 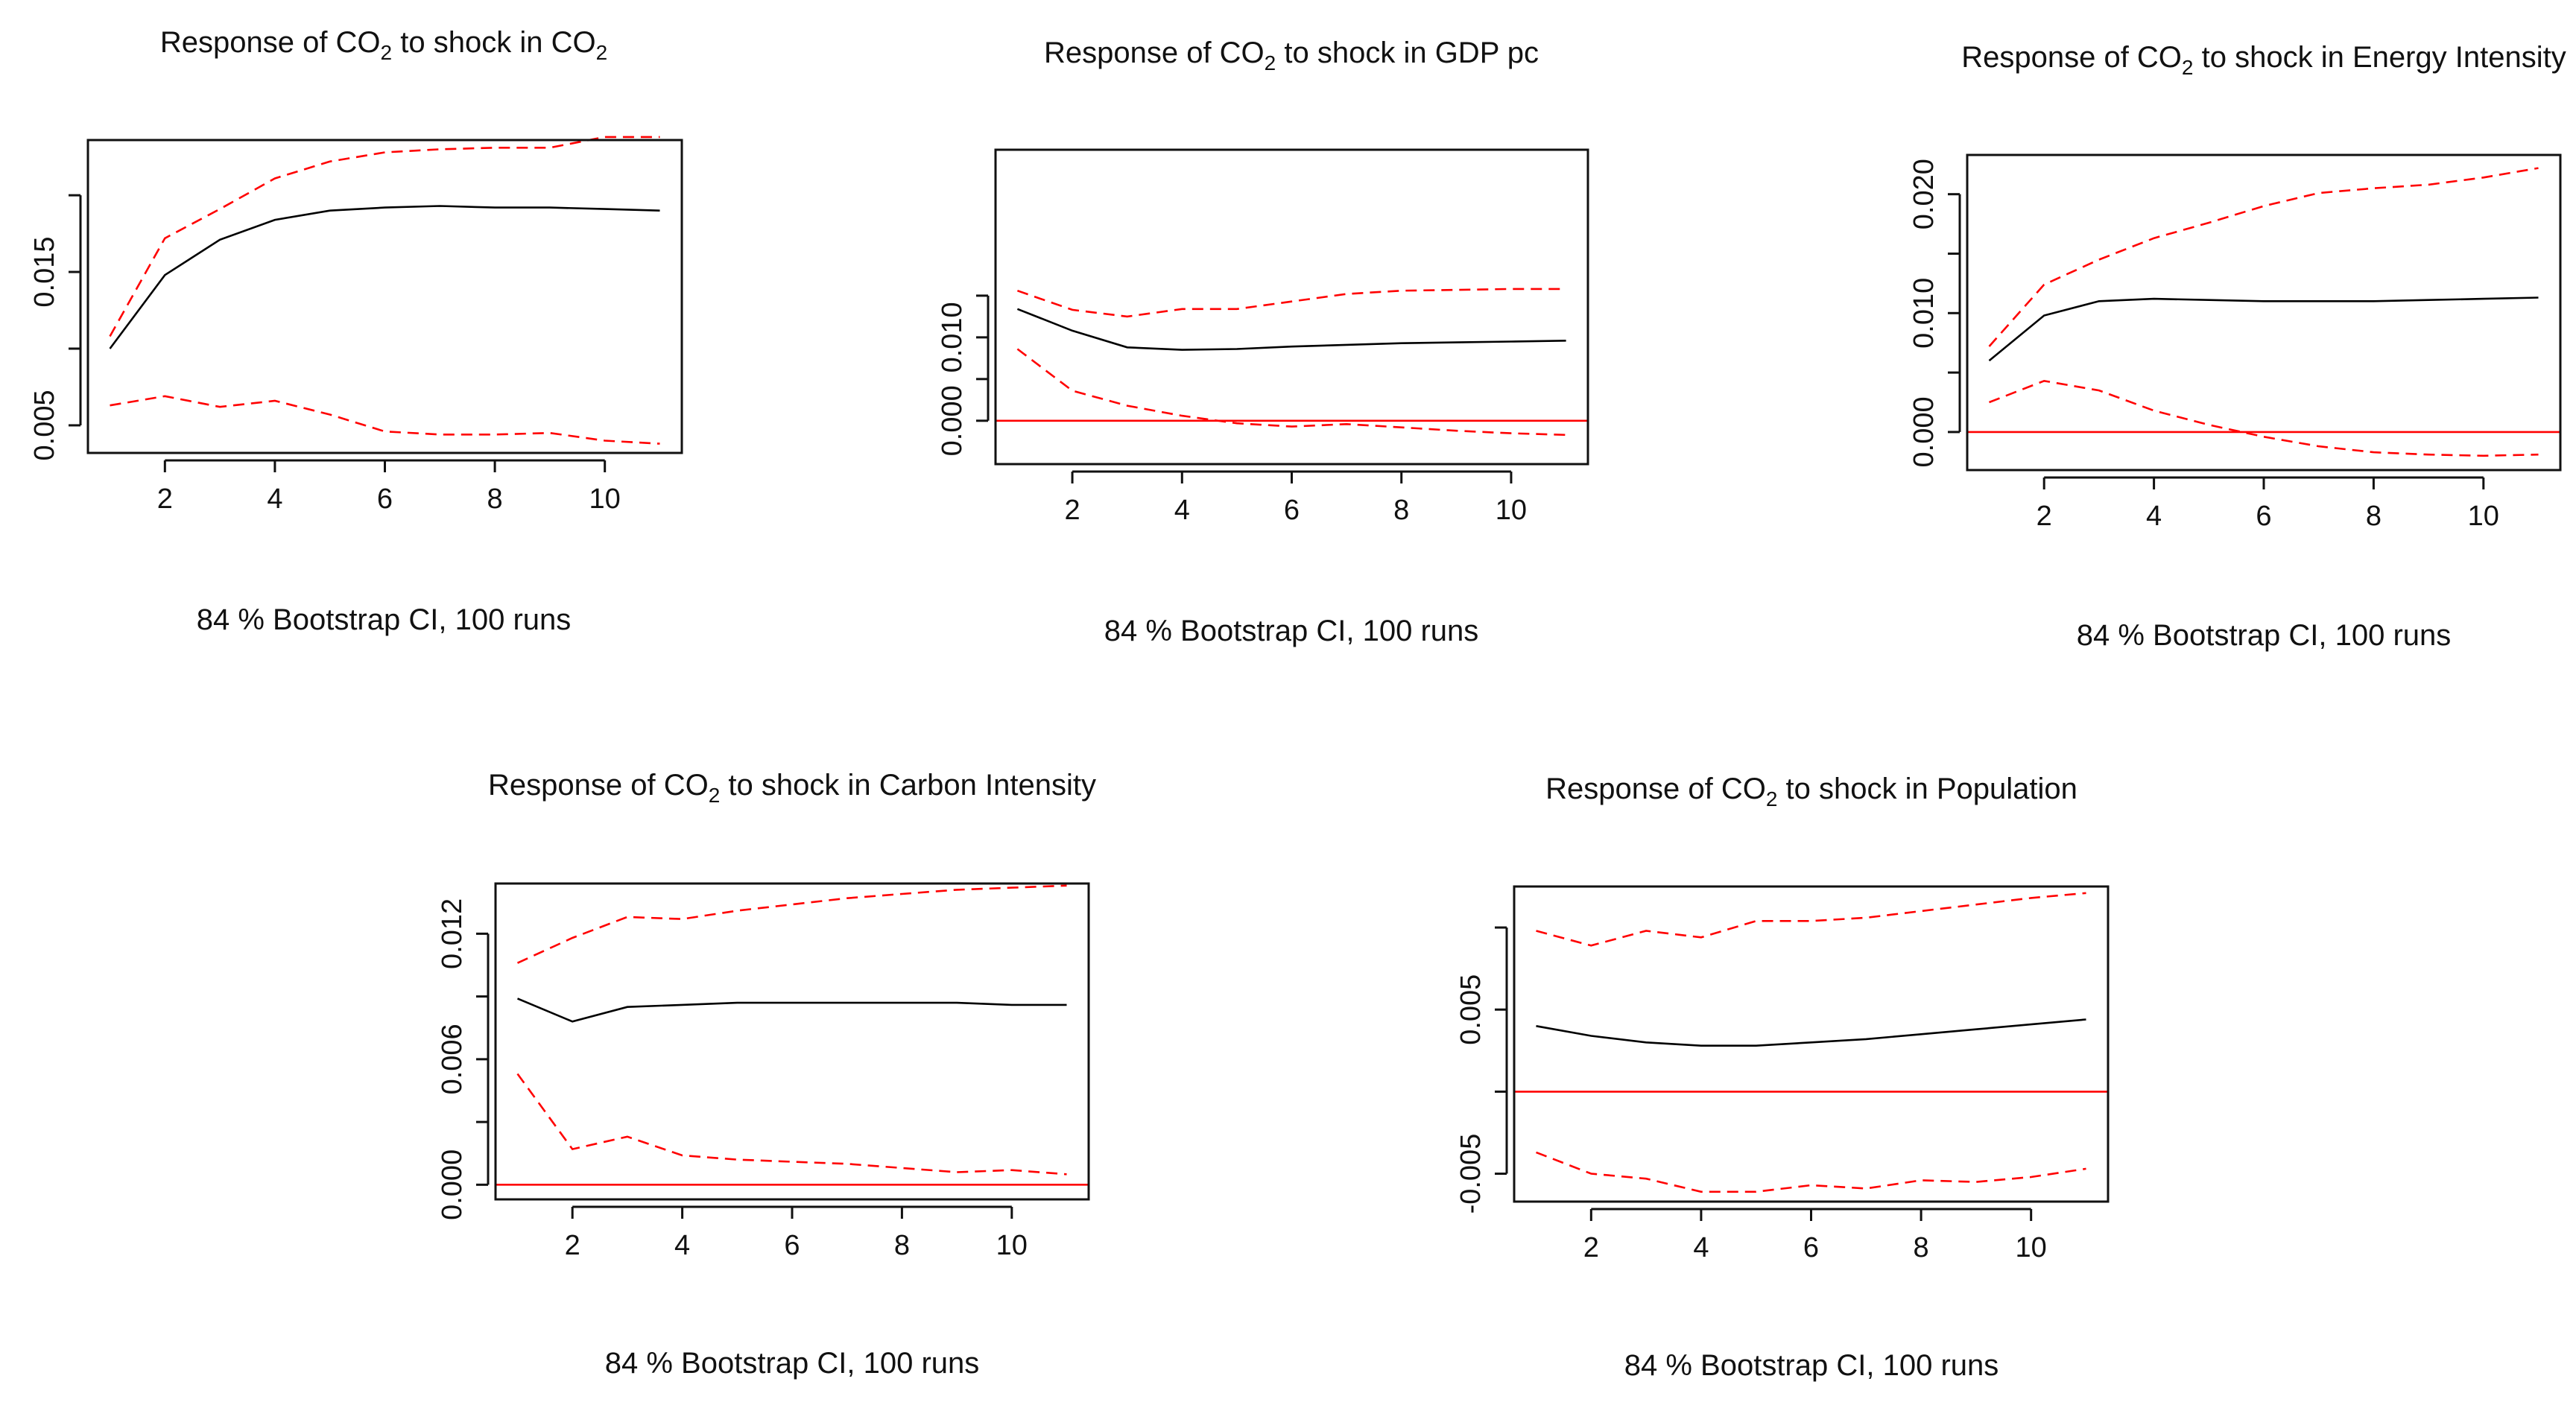 I want to click on chart-title: Response of CO2 to shock in GDP pc, so click(x=1291, y=56).